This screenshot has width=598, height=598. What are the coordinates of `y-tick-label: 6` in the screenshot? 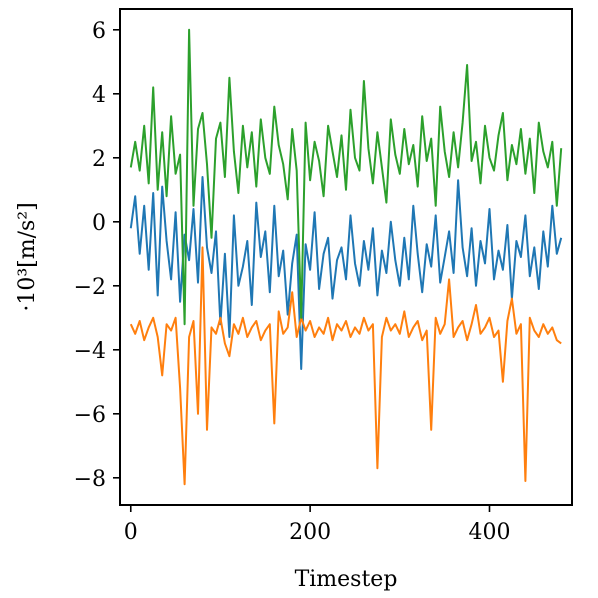 It's located at (99, 31).